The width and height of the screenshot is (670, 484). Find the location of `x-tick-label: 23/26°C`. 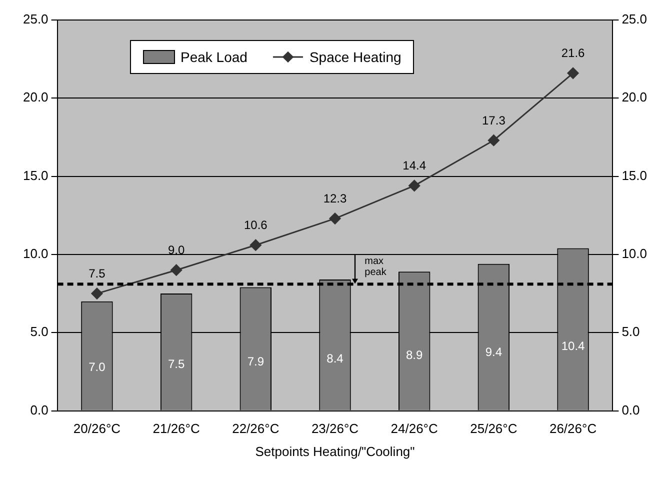

x-tick-label: 23/26°C is located at coordinates (335, 428).